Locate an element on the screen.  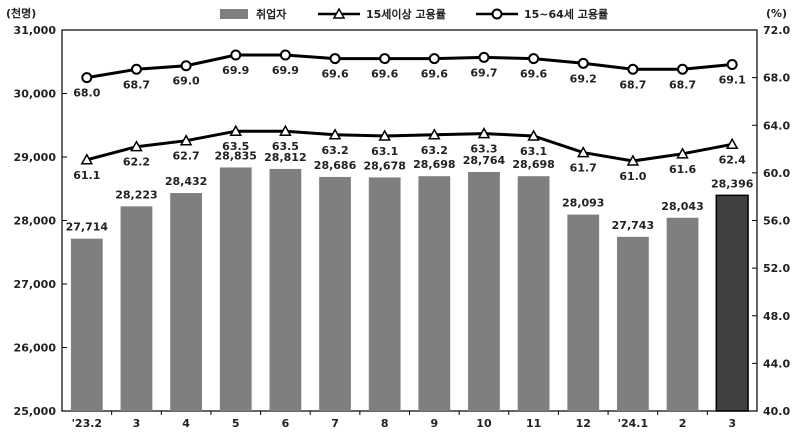
left-tick-label: 26,000 is located at coordinates (35, 348).